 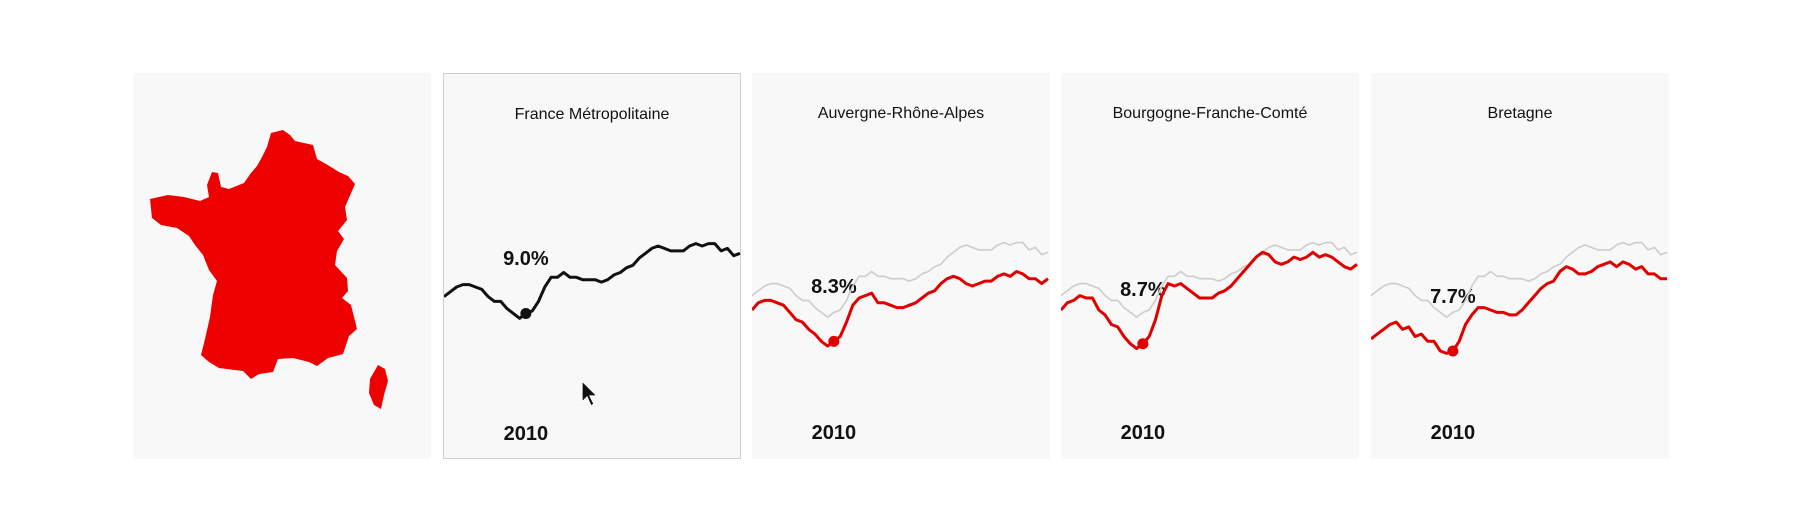 I want to click on highlight-value: 9.0%, so click(x=526, y=259).